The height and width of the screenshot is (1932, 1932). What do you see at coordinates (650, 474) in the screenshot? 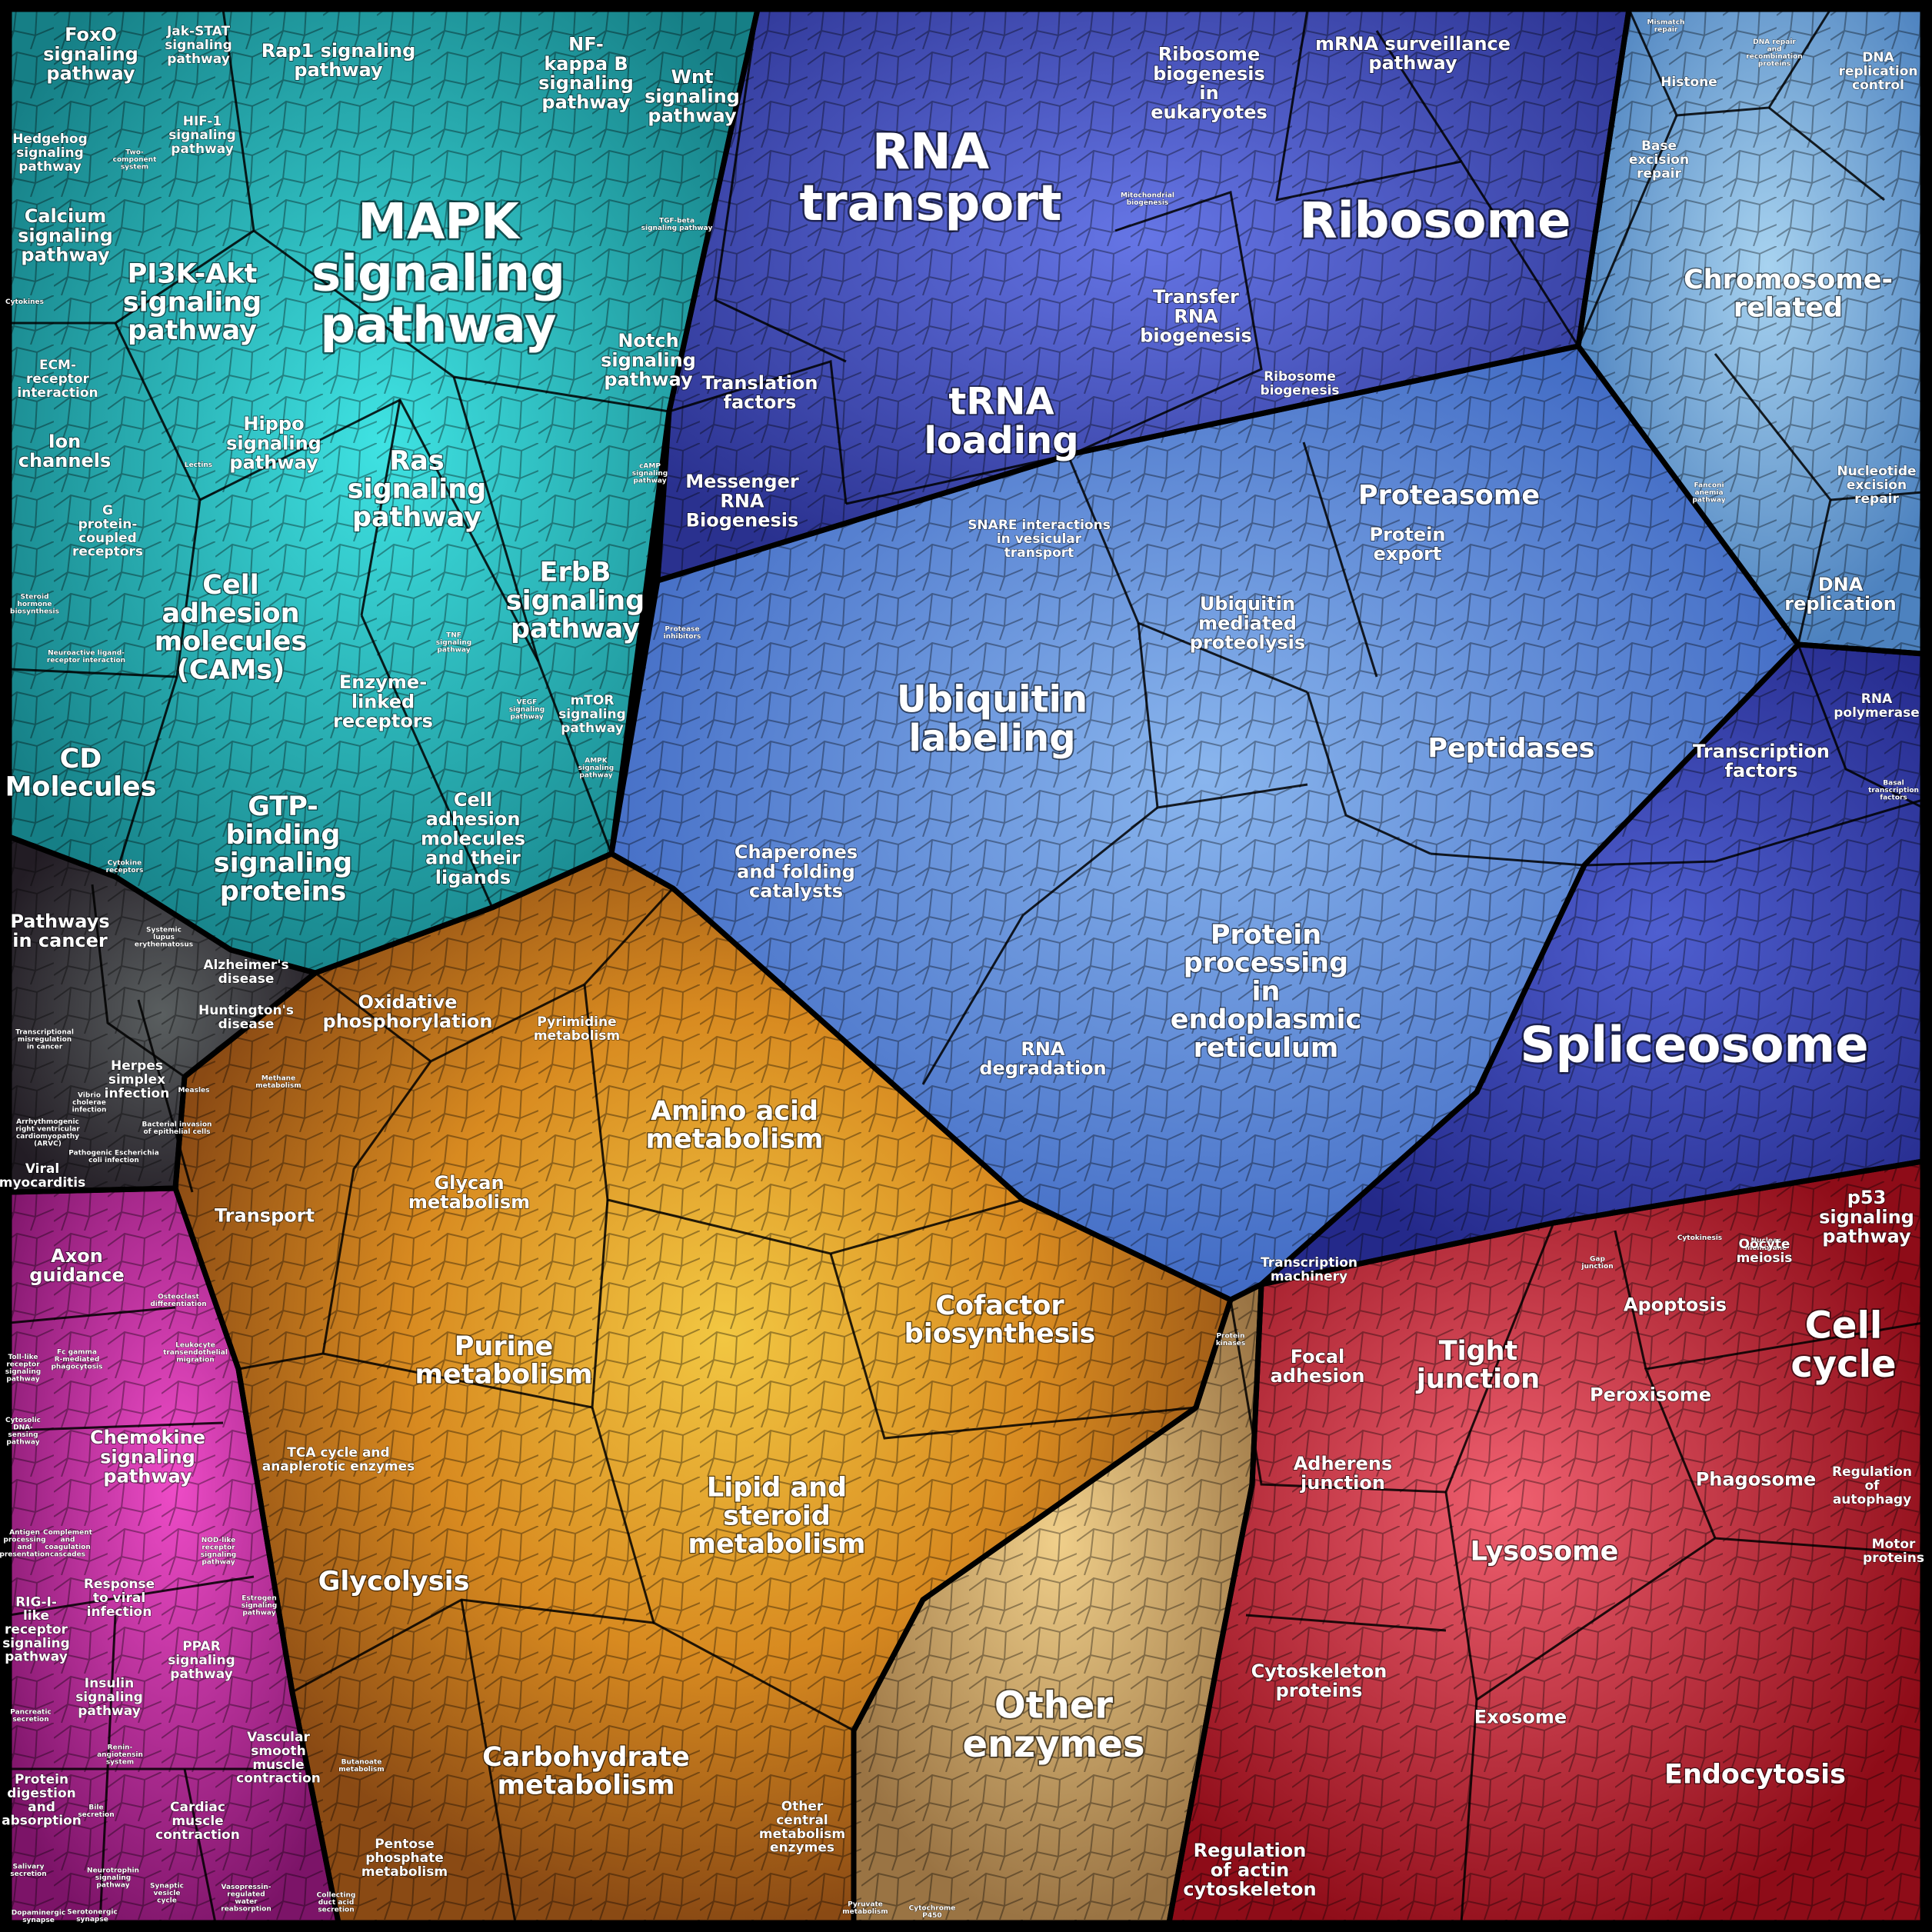
I see `cell-label: cAMP signaling pathway` at bounding box center [650, 474].